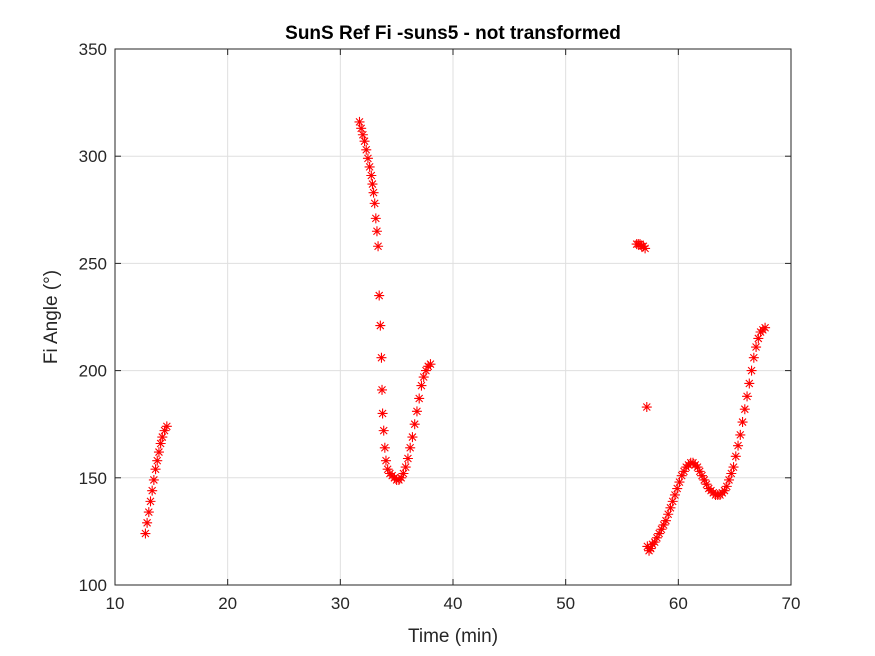  What do you see at coordinates (453, 603) in the screenshot?
I see `x-tick-label: 40` at bounding box center [453, 603].